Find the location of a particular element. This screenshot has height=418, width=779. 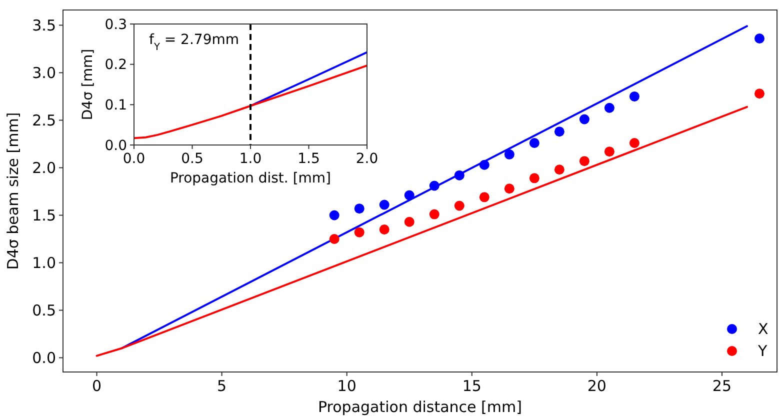

x-tick-label: 0.0 is located at coordinates (134, 159).